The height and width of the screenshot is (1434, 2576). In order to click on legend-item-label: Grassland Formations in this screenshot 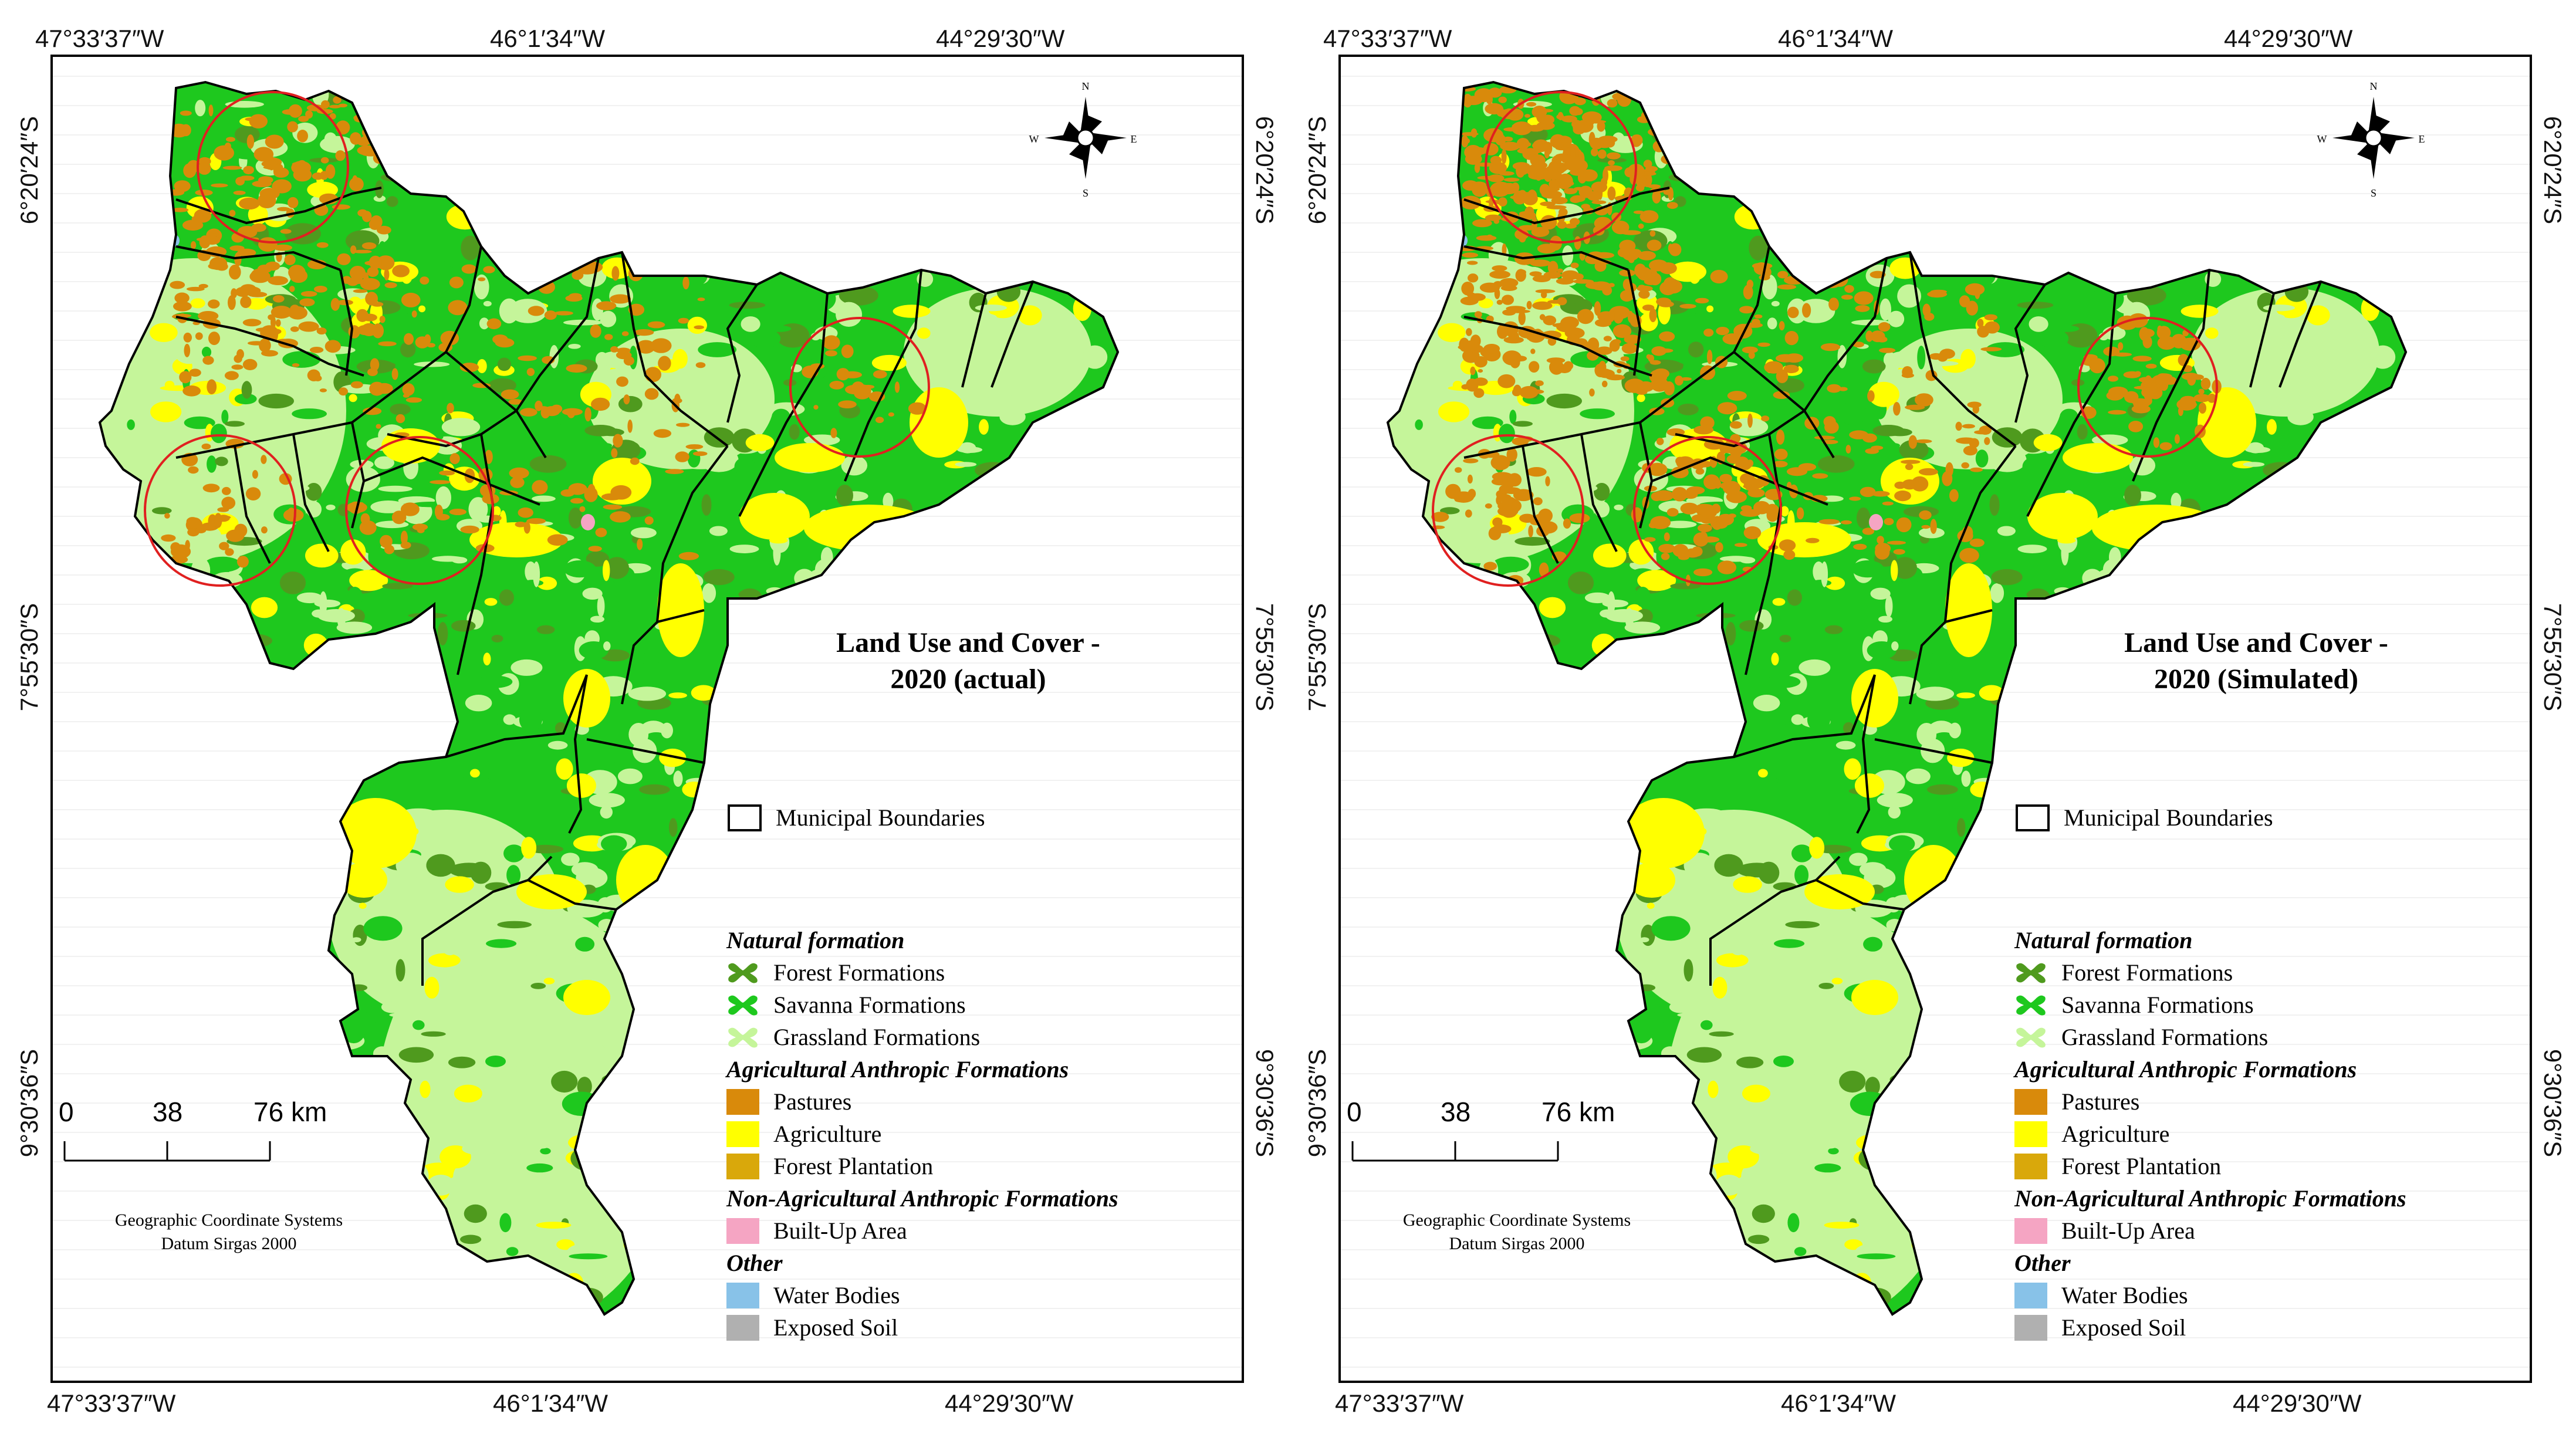, I will do `click(2165, 1037)`.